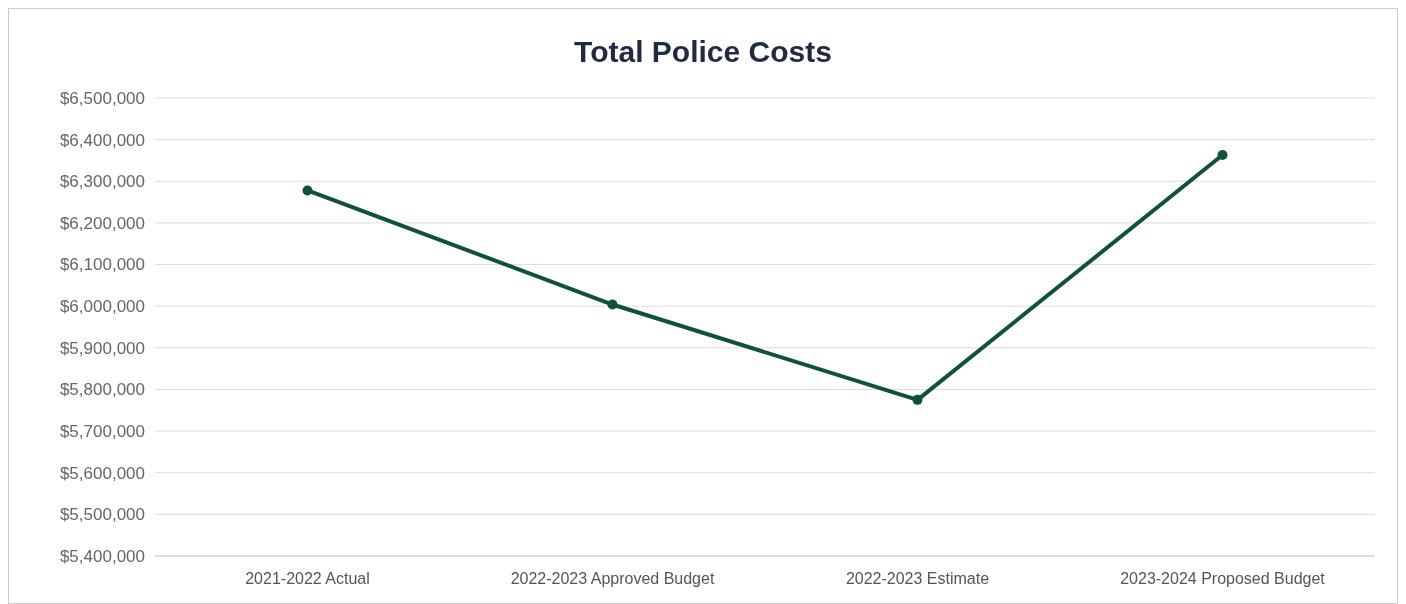  What do you see at coordinates (703, 51) in the screenshot?
I see `chart-title: Total Police Costs` at bounding box center [703, 51].